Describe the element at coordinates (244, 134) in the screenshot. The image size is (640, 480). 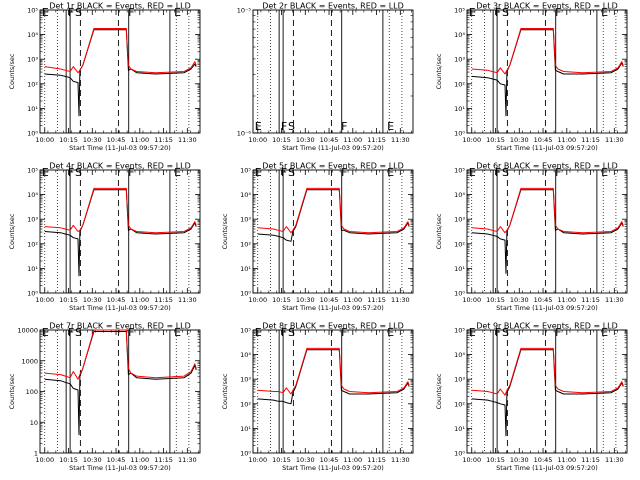
I see `y-tick-label: 10⁻⁶` at that location.